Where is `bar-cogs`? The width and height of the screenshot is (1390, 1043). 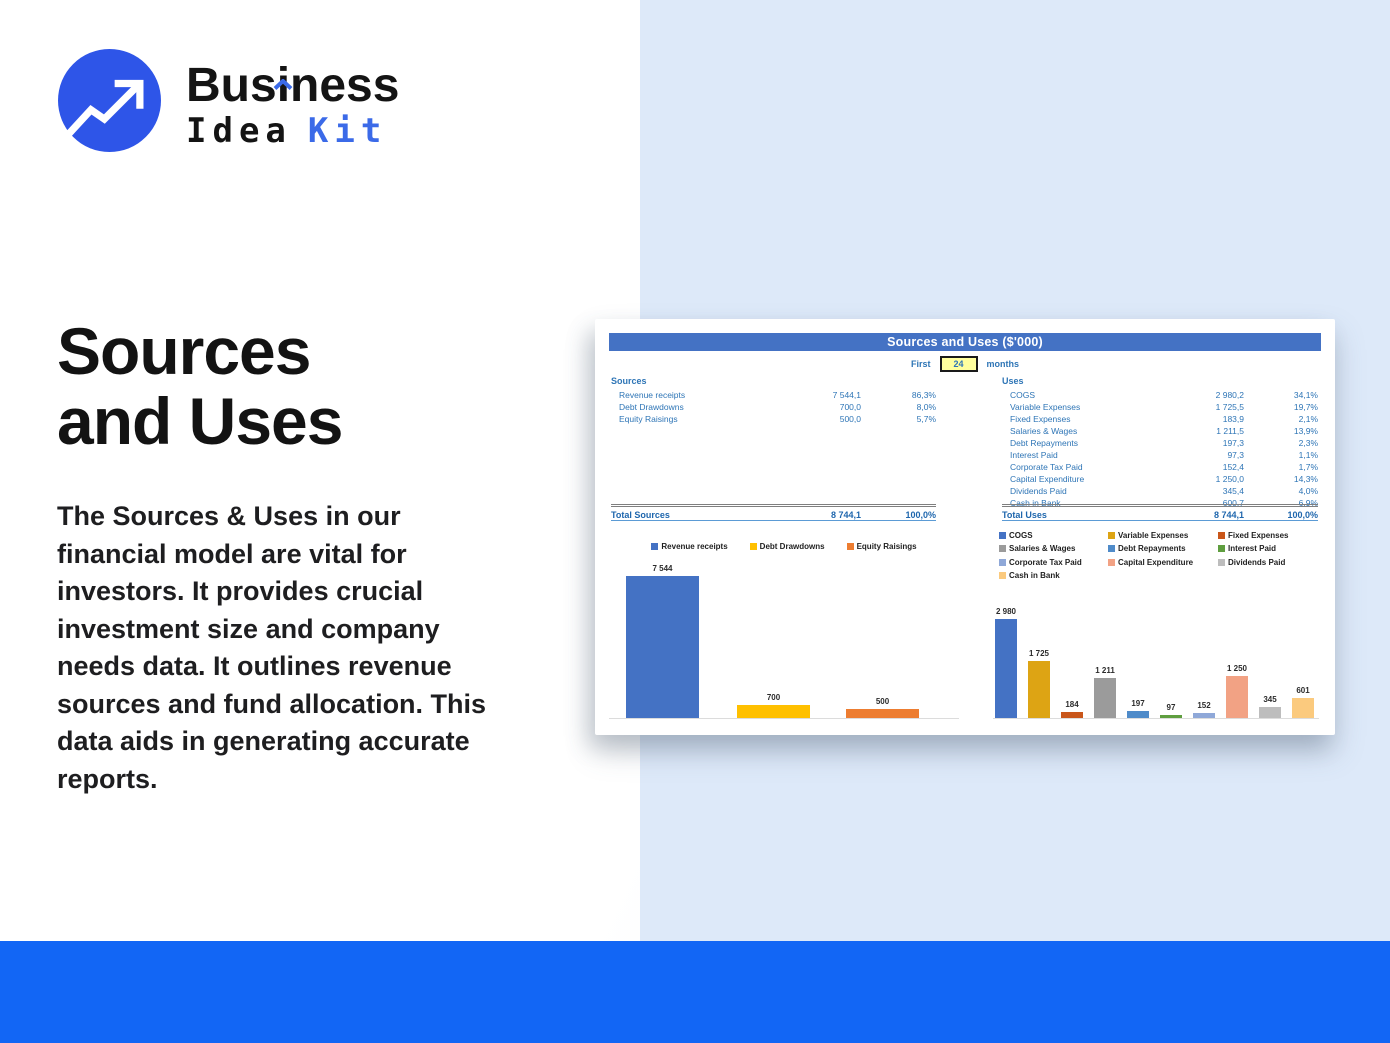 bar-cogs is located at coordinates (1006, 668).